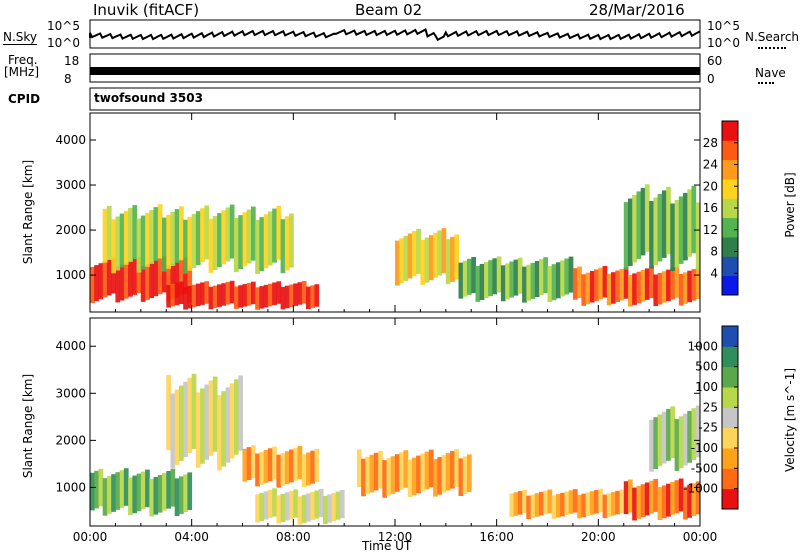 Image resolution: width=800 pixels, height=554 pixels. What do you see at coordinates (63, 43) in the screenshot?
I see `nsky-tick-bottom: 10^0` at bounding box center [63, 43].